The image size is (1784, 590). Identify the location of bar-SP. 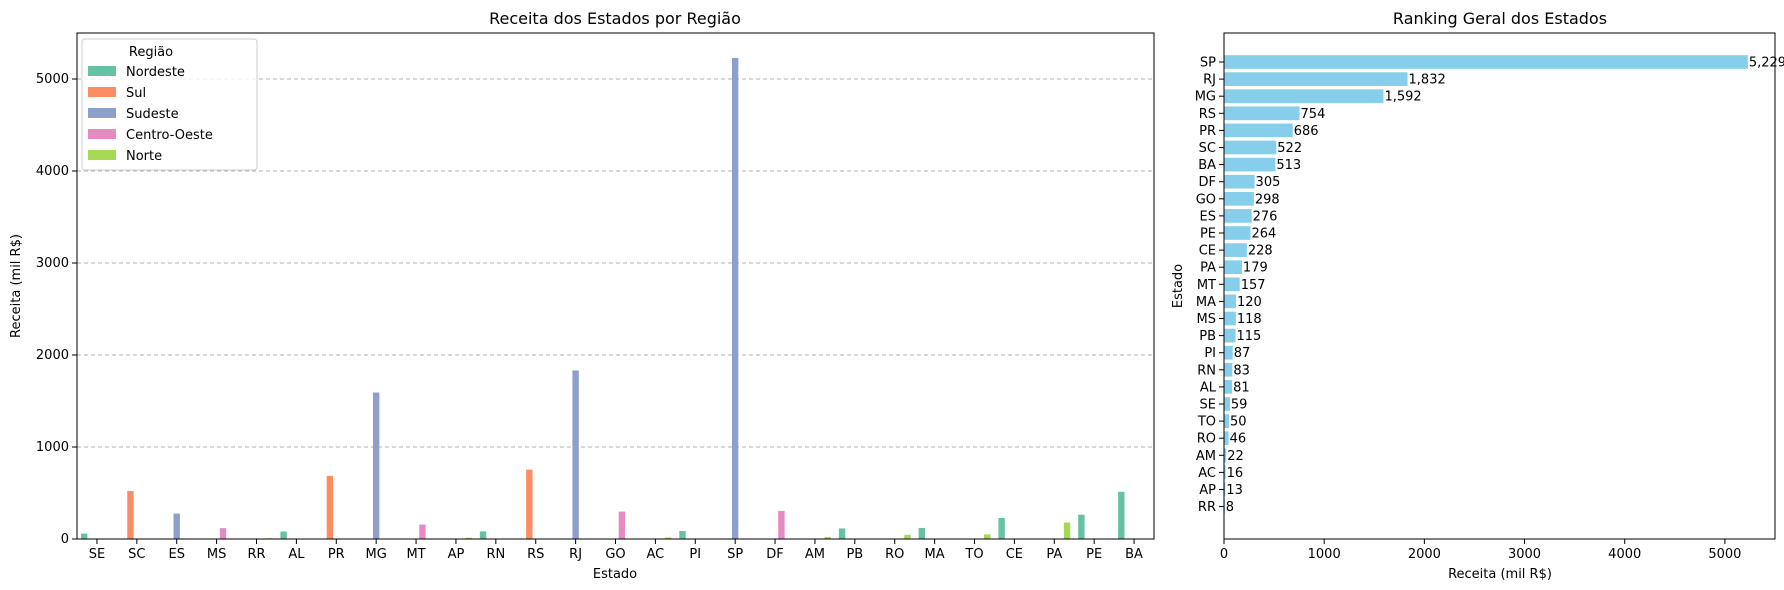
(735, 298).